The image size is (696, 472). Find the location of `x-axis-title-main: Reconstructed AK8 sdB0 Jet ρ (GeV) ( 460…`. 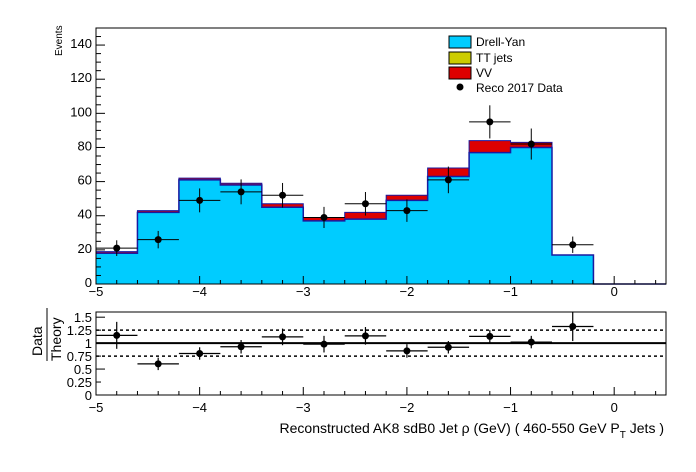

x-axis-title-main: Reconstructed AK8 sdB0 Jet ρ (GeV) ( 460… is located at coordinates (450, 428).